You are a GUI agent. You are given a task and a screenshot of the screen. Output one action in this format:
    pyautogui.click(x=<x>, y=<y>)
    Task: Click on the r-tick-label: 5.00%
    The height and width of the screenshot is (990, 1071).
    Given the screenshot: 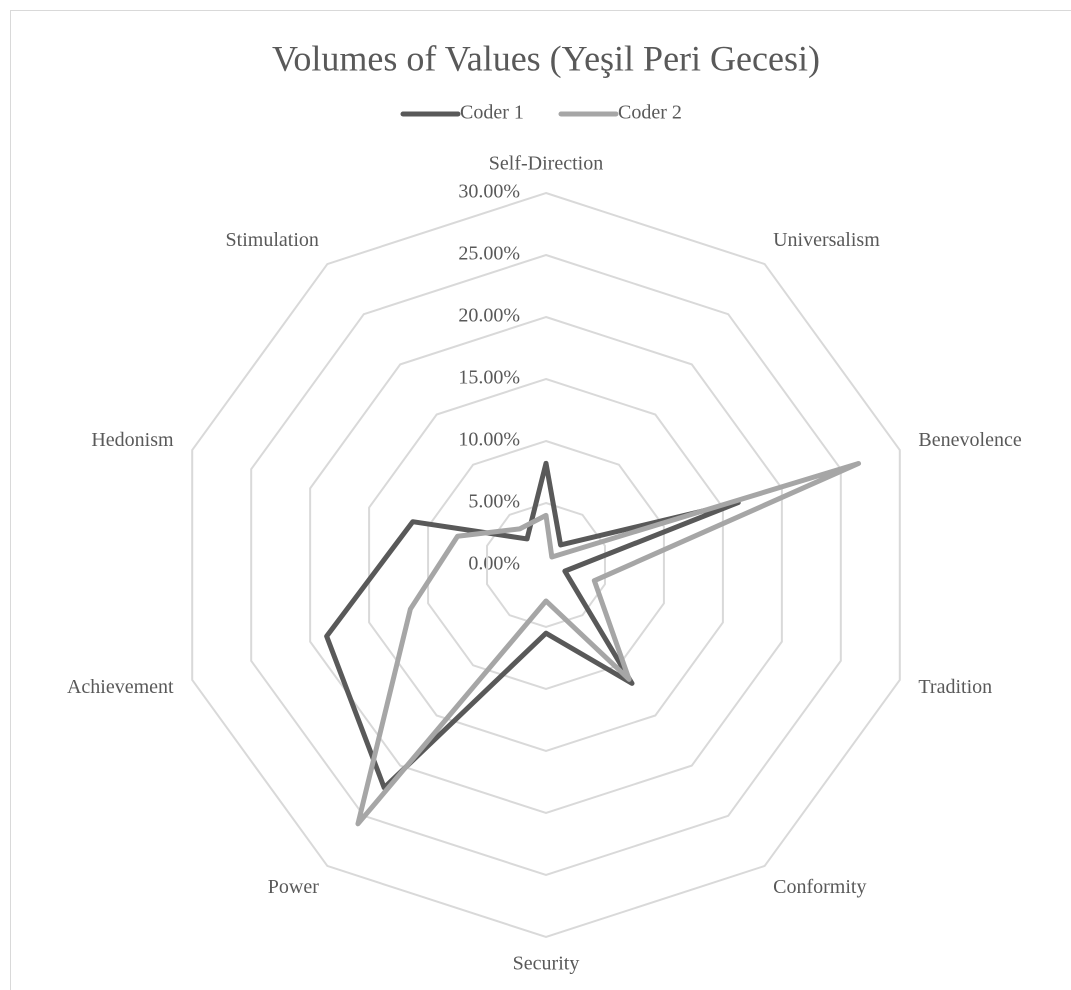 What is the action you would take?
    pyautogui.click(x=494, y=502)
    